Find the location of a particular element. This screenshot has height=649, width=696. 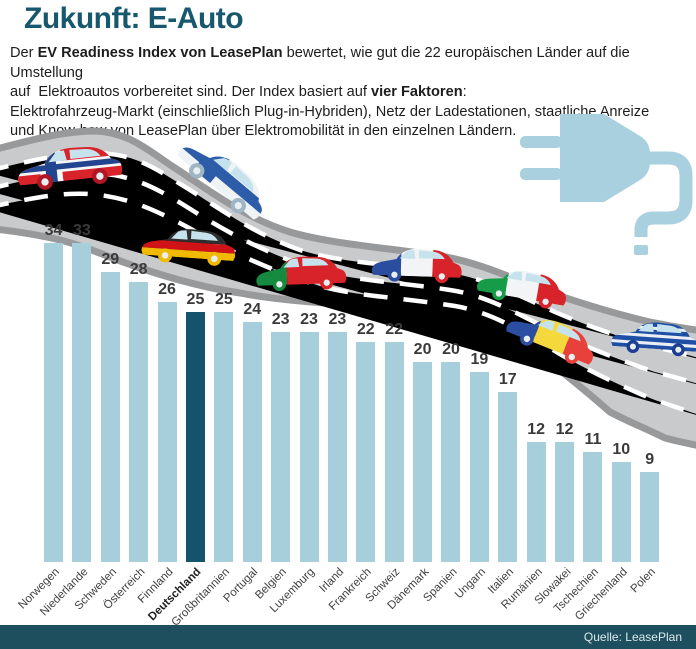

bar-Norwegen is located at coordinates (53, 402).